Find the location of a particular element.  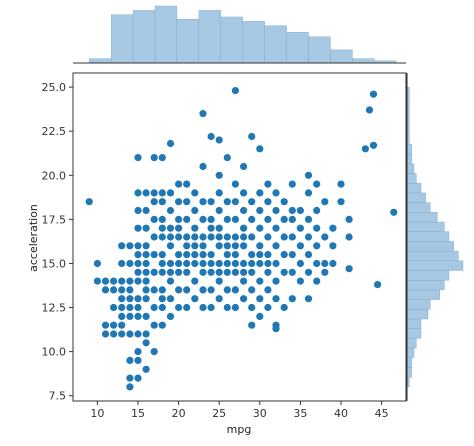

y-tick-label: 17.5 is located at coordinates (54, 219).